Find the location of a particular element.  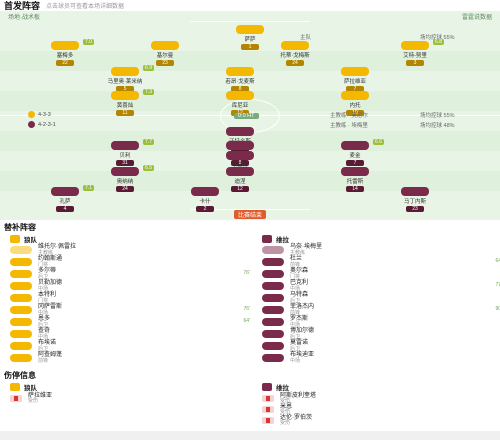

player-name: 塞梅多 is located at coordinates (65, 56).